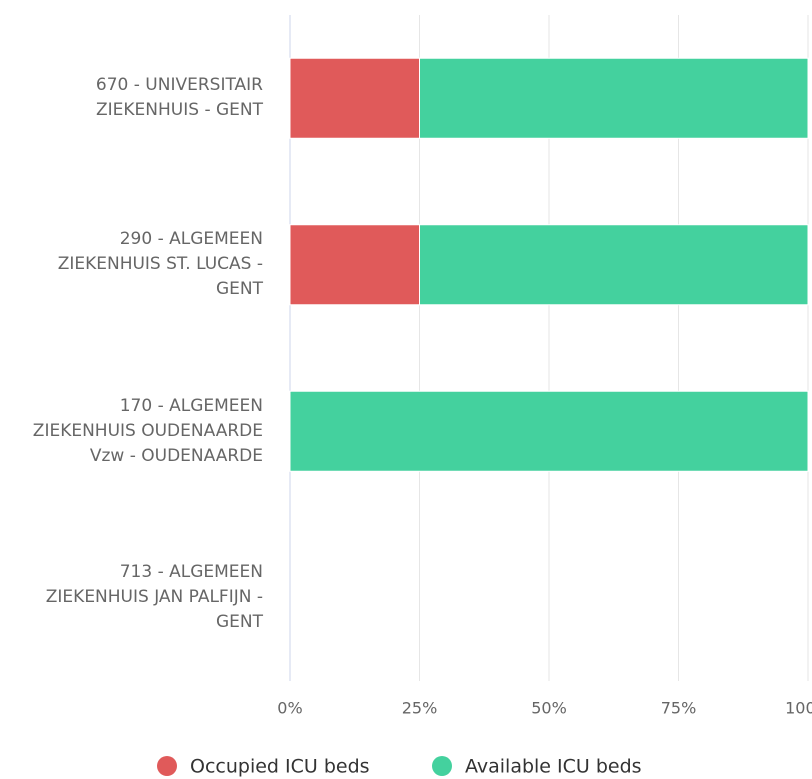  I want to click on x-tick-label: 75%, so click(679, 708).